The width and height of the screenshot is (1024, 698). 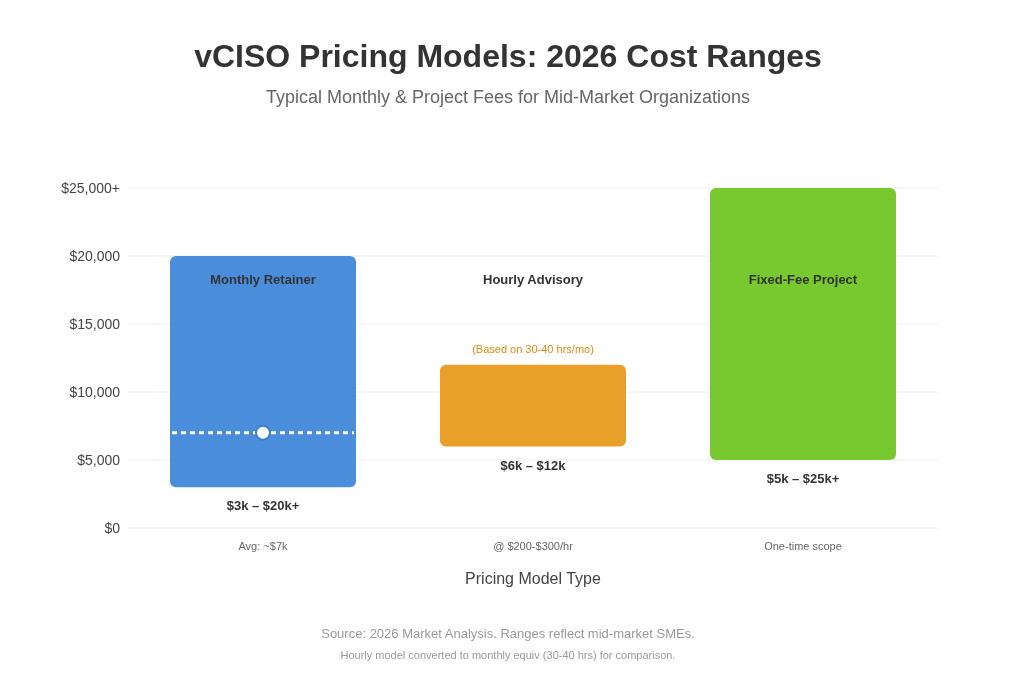 What do you see at coordinates (803, 546) in the screenshot?
I see `text: One-time scope` at bounding box center [803, 546].